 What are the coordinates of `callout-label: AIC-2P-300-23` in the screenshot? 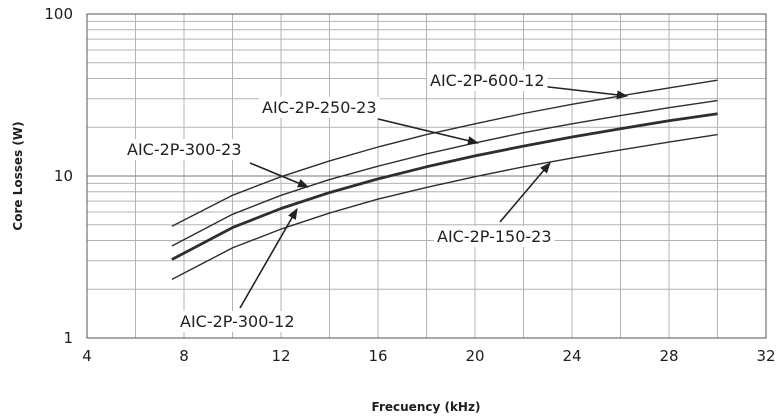 It's located at (184, 149).